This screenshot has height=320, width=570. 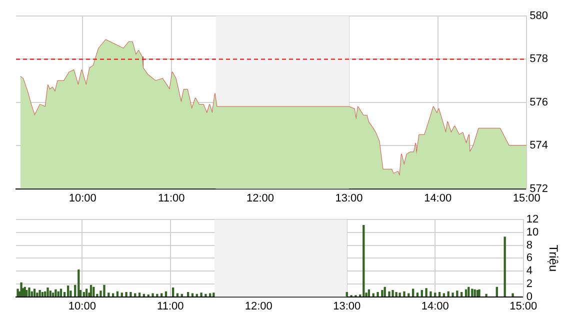 I want to click on y-tick-label: 8, so click(x=529, y=245).